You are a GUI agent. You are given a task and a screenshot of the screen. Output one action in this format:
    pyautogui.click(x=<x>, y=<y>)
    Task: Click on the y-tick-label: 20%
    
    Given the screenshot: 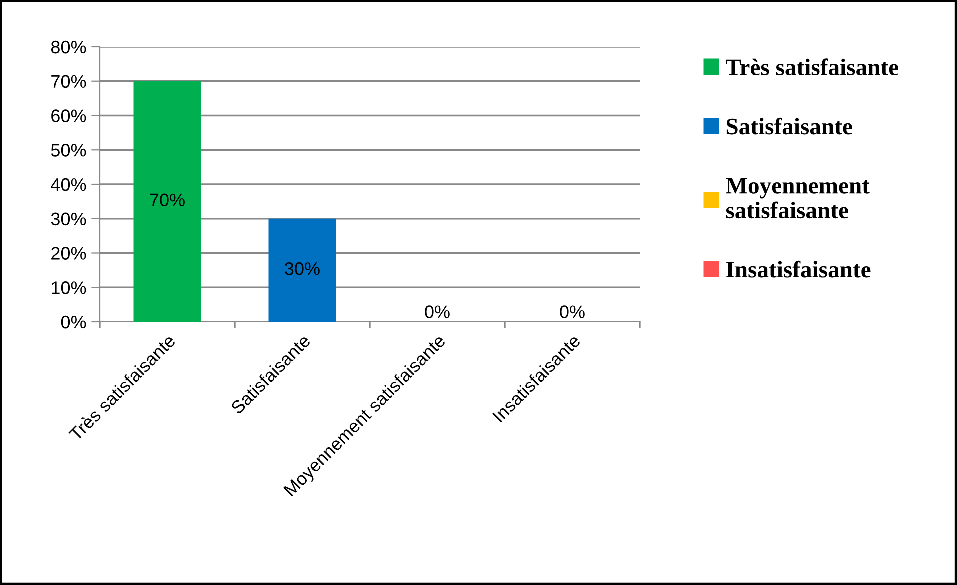 What is the action you would take?
    pyautogui.click(x=69, y=253)
    